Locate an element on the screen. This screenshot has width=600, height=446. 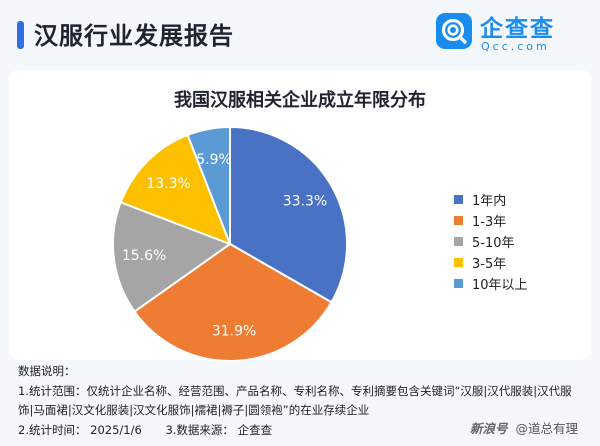
report-header: 汉服行业发展报告 企查查 Qcc.com is located at coordinates (300, 31).